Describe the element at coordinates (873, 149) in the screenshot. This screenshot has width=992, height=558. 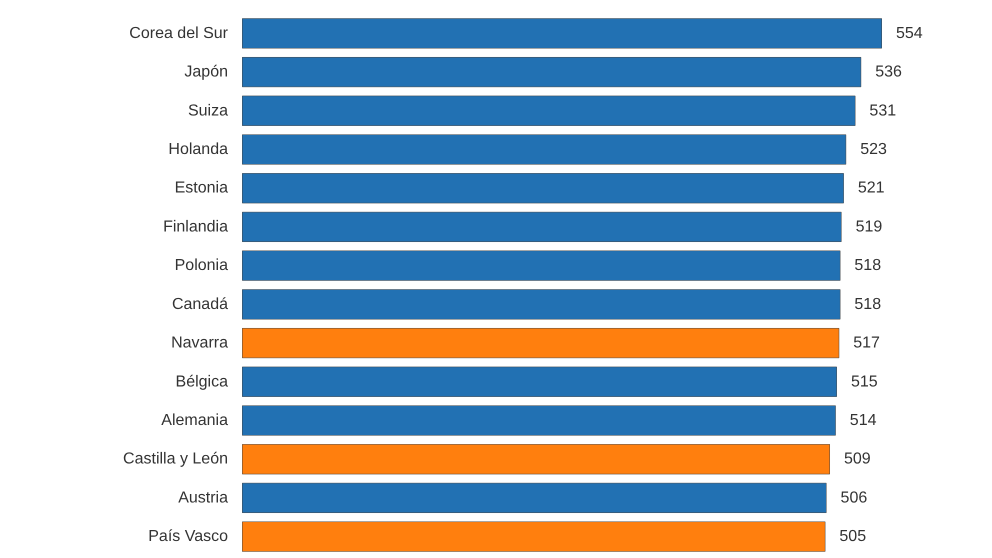
I see `data-label: 523` at that location.